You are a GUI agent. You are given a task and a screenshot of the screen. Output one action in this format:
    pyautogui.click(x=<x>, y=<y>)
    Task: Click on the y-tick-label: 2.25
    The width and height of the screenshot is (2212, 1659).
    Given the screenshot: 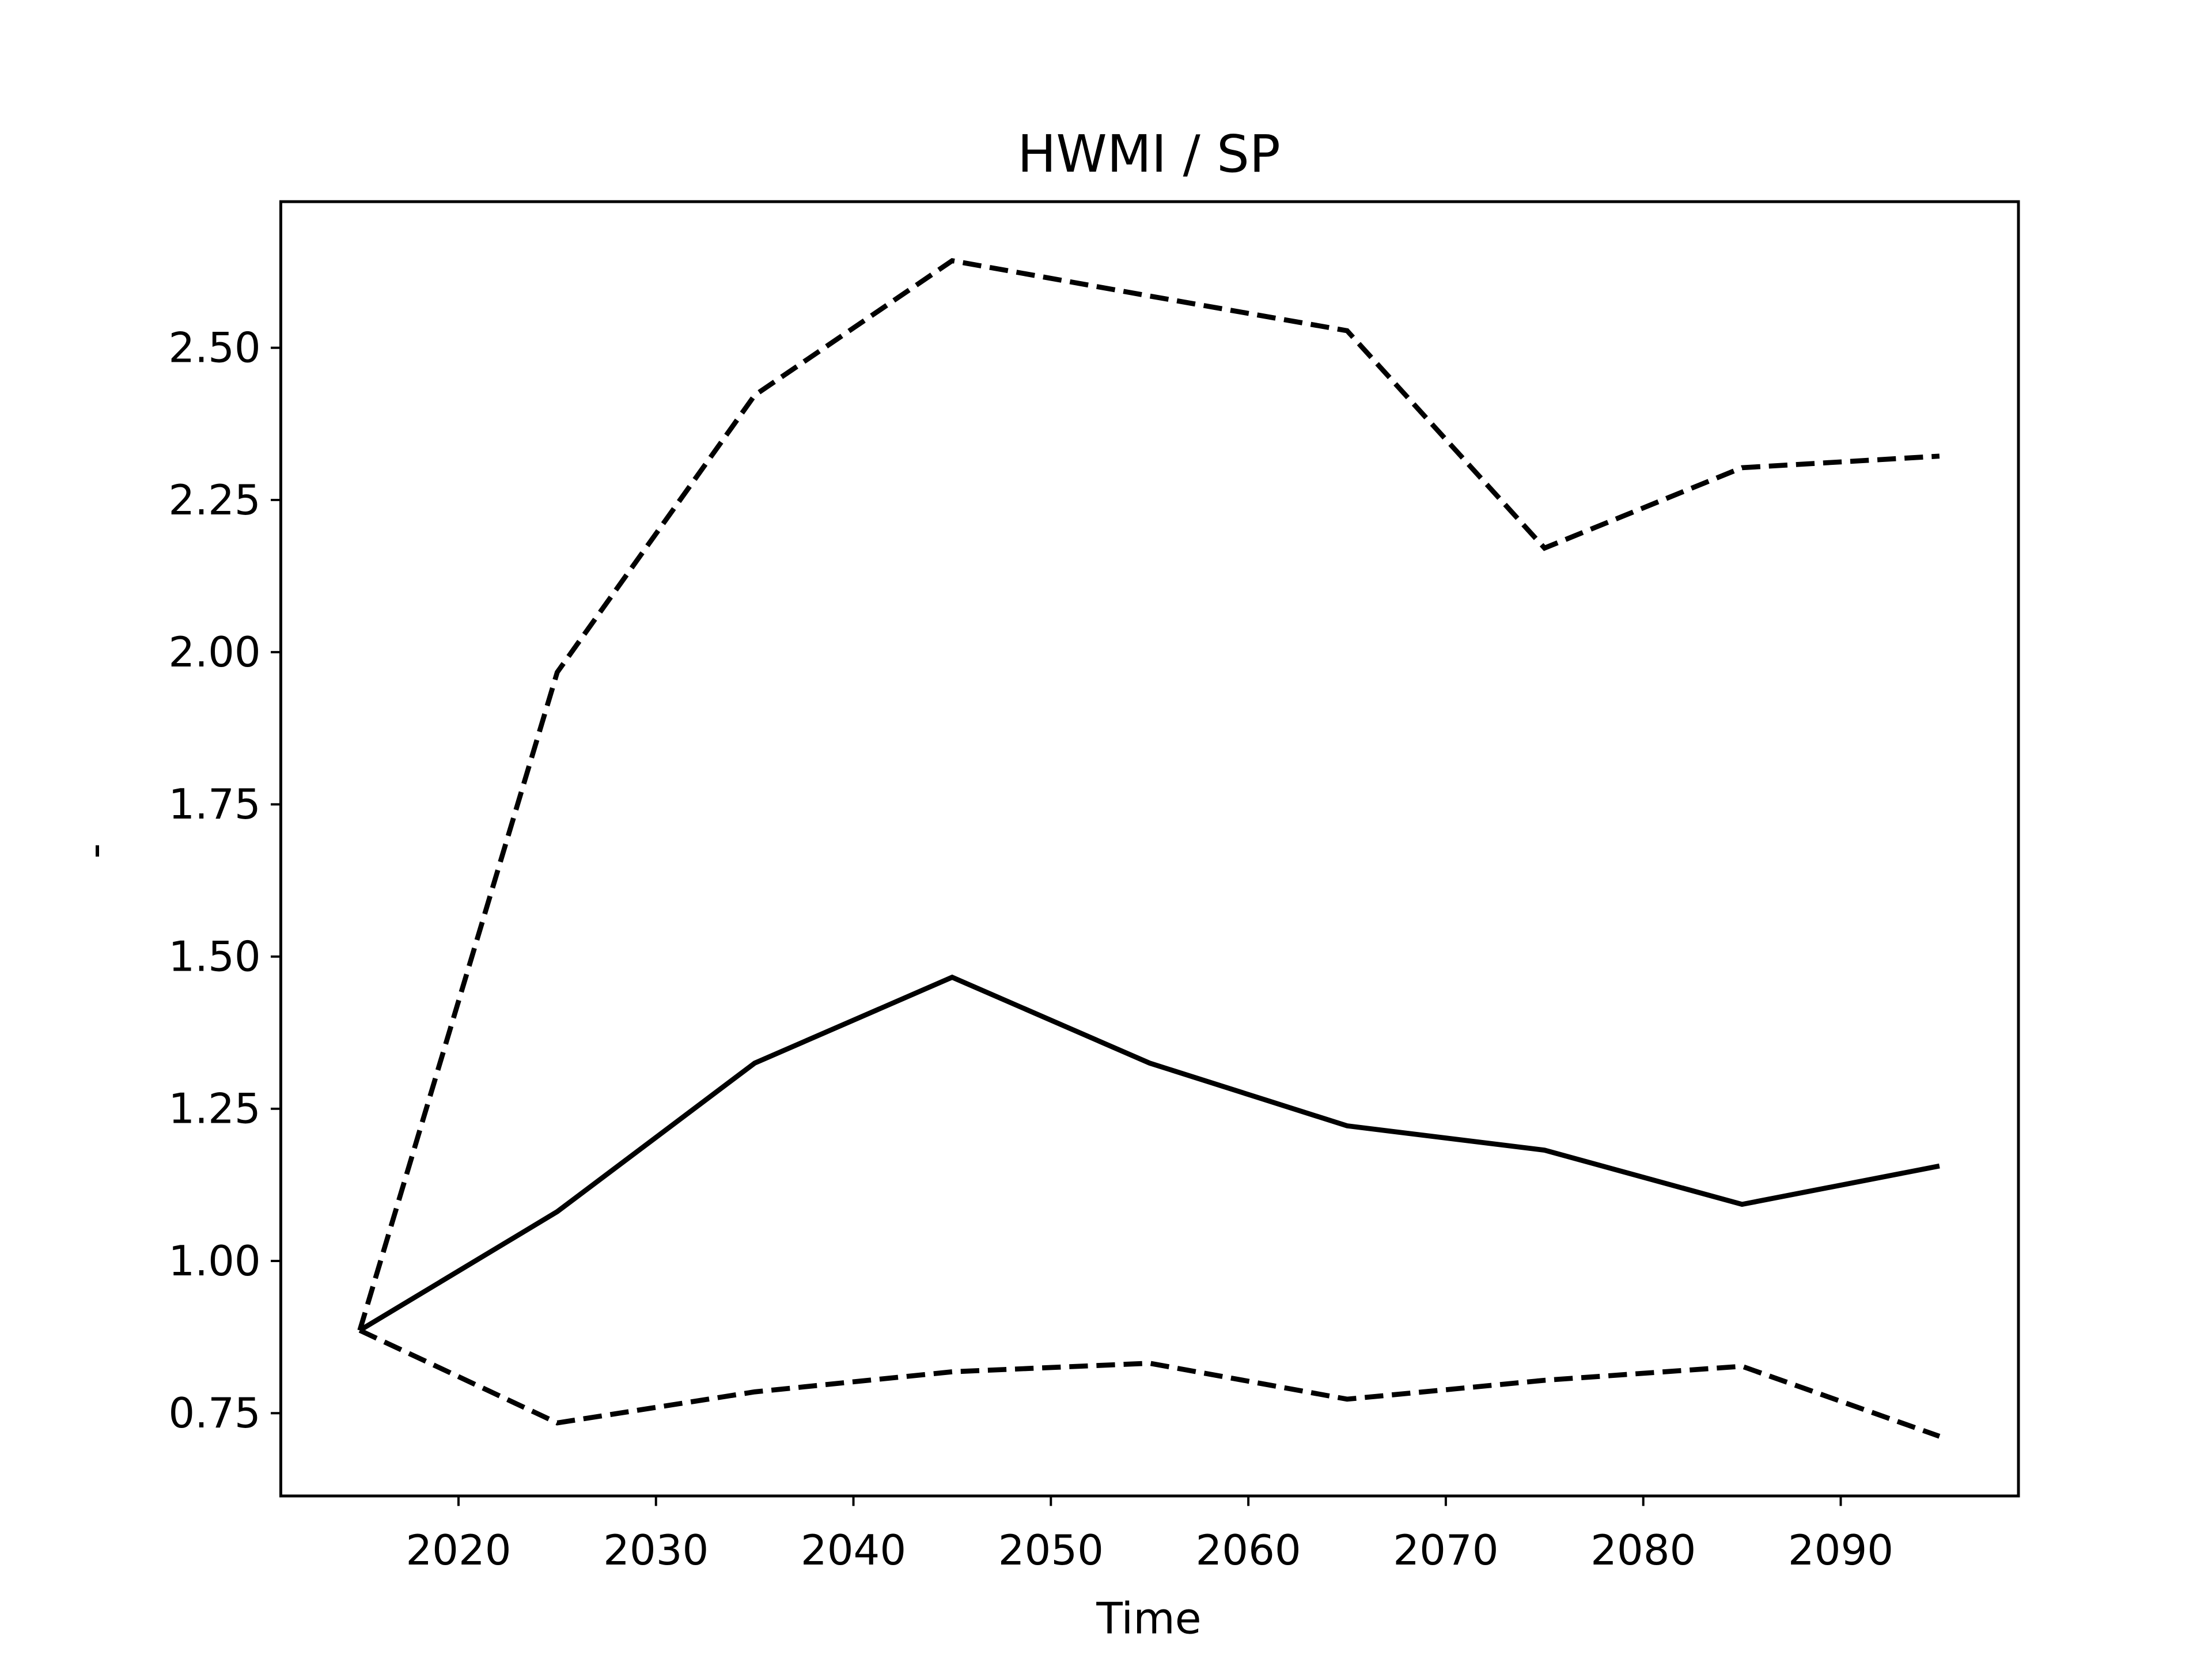 What is the action you would take?
    pyautogui.click(x=214, y=500)
    